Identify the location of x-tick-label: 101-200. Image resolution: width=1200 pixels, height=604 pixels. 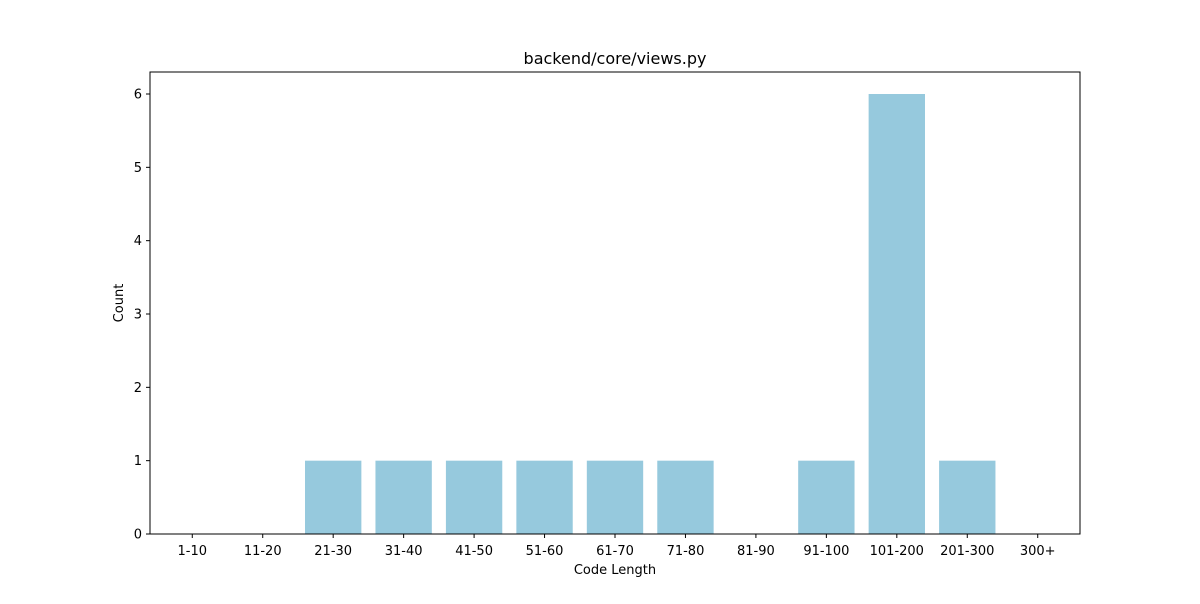
(897, 551).